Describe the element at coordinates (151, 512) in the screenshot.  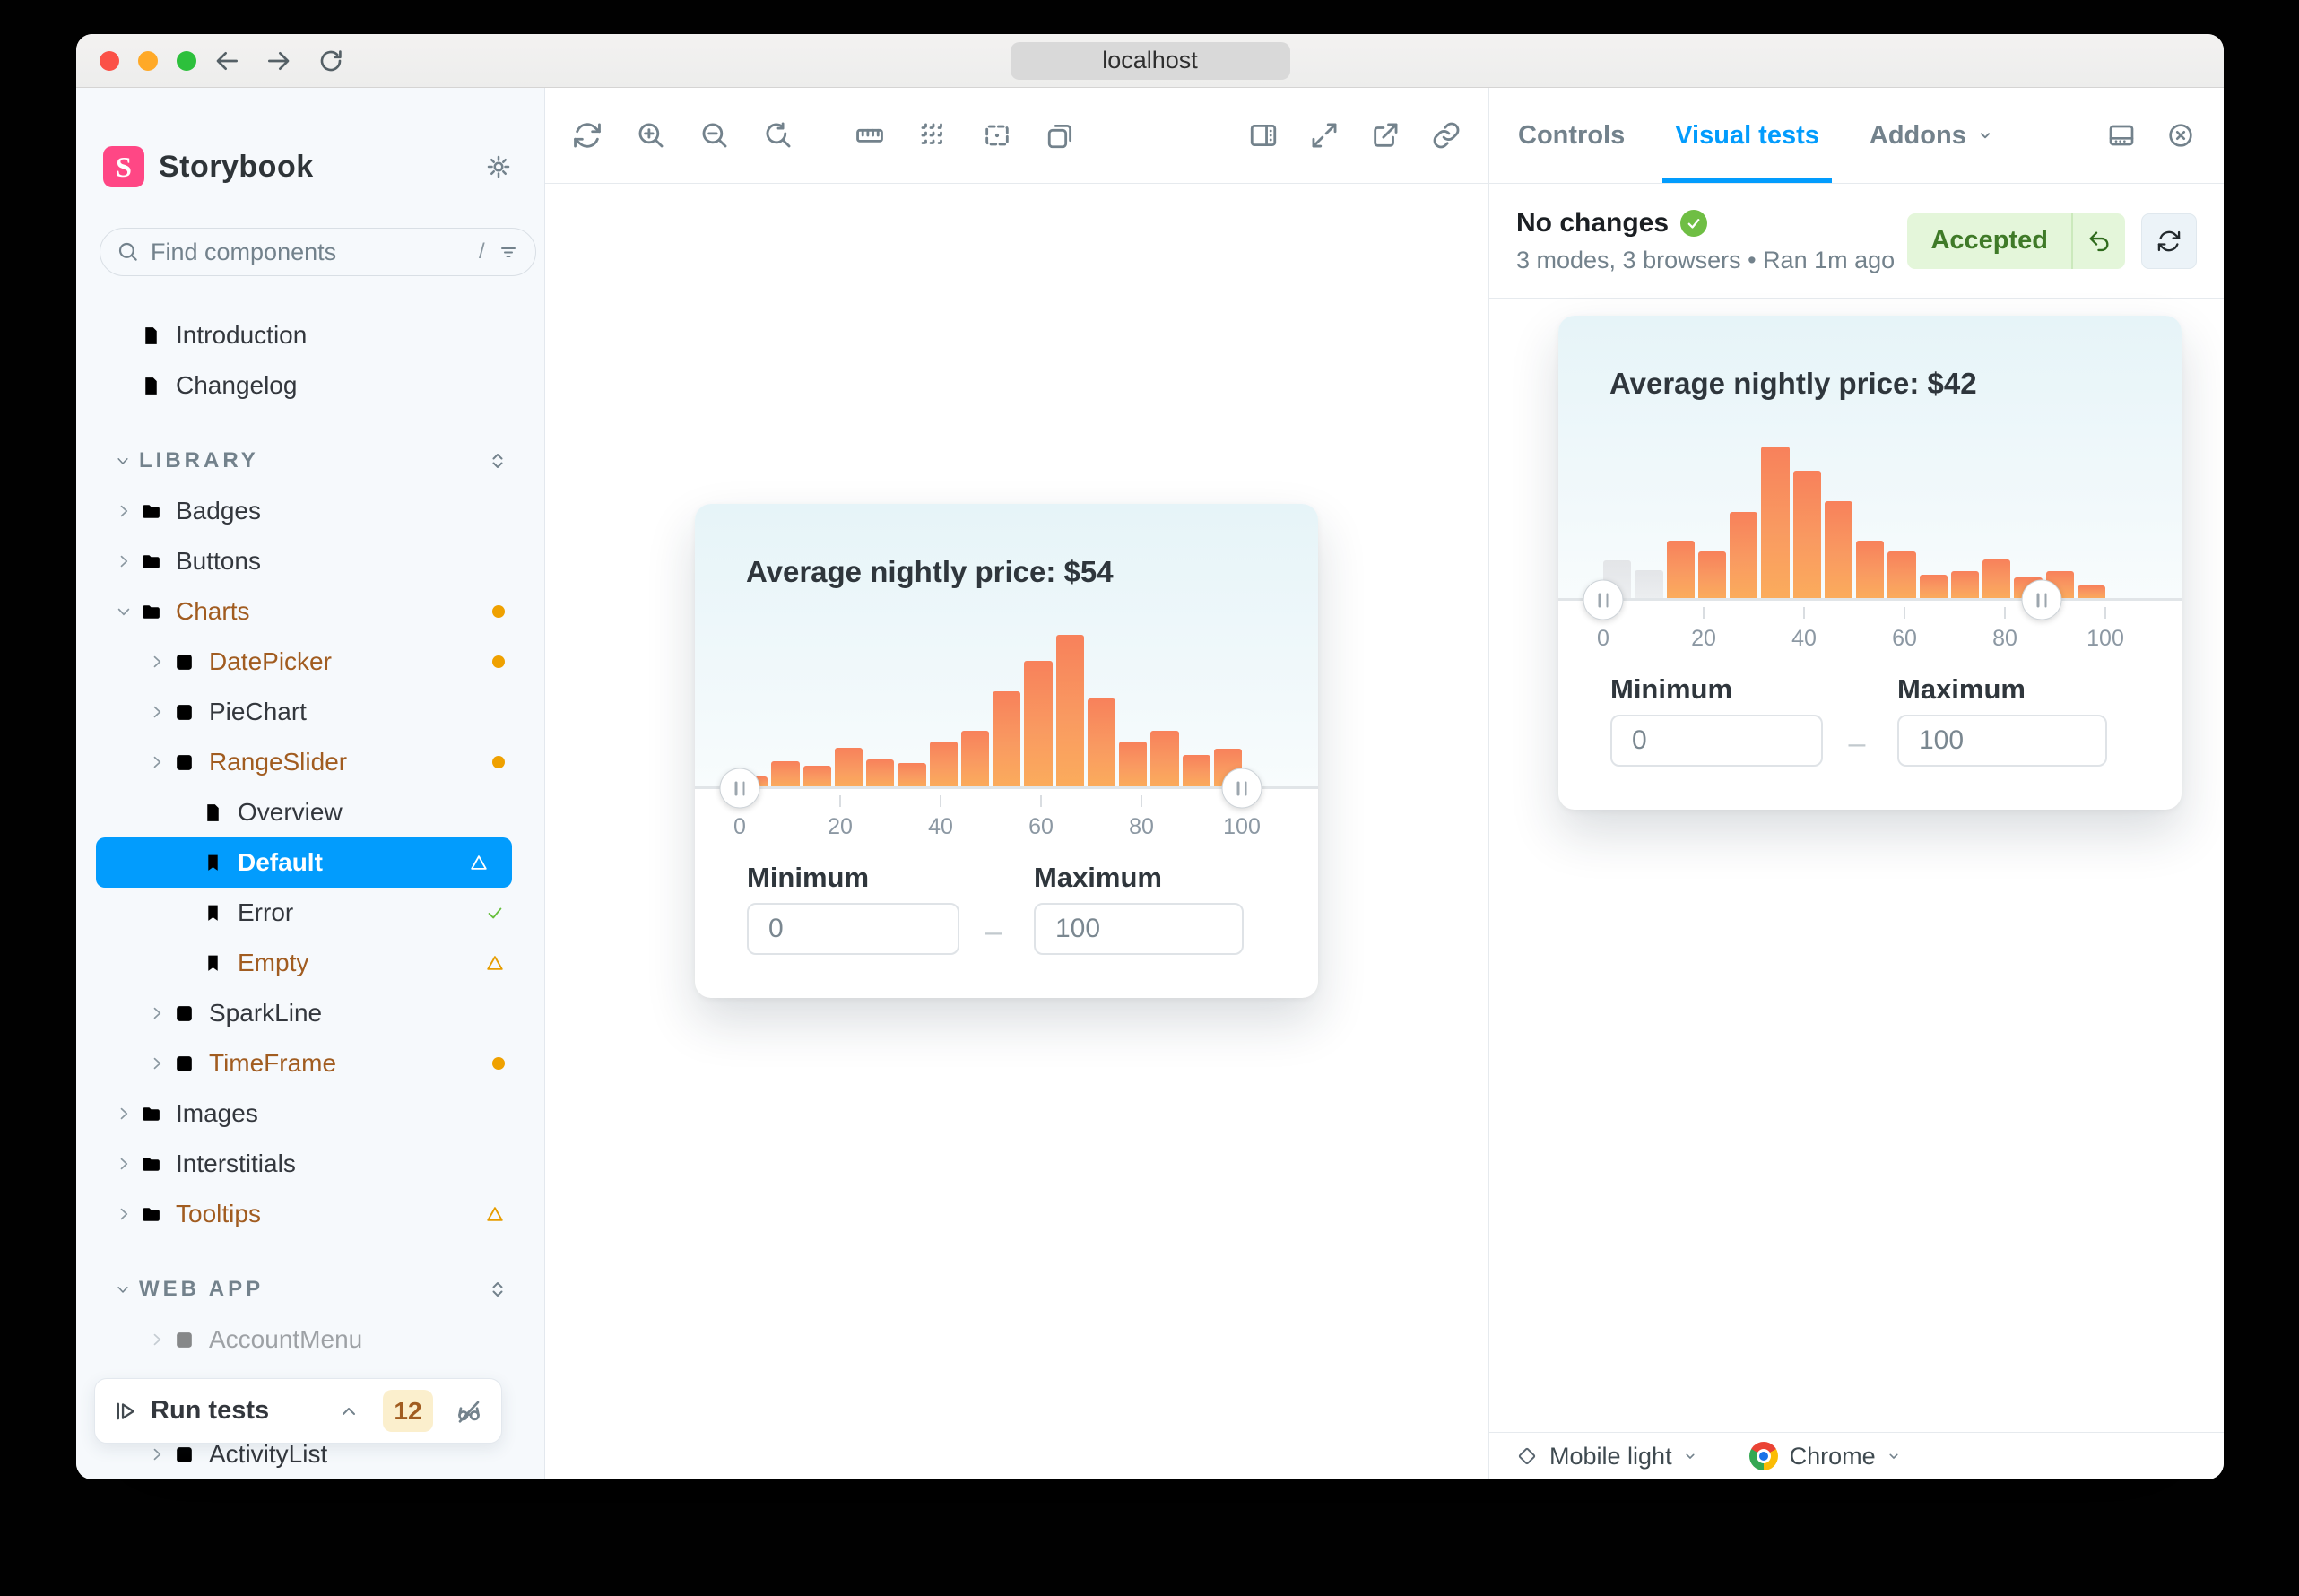
I see `folder-icon` at that location.